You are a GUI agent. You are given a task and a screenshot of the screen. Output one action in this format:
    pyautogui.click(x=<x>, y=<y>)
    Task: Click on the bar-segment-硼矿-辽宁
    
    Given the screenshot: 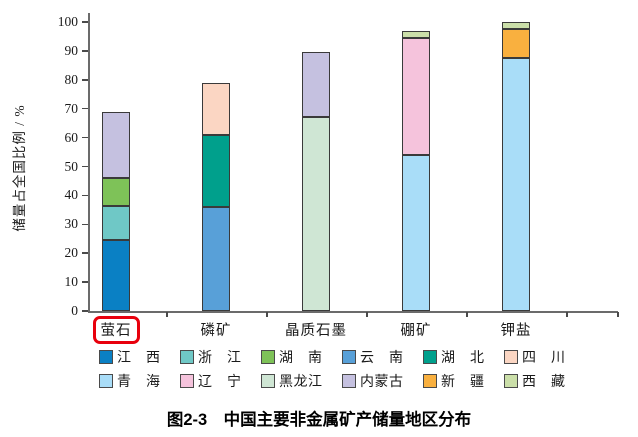 What is the action you would take?
    pyautogui.click(x=416, y=96)
    